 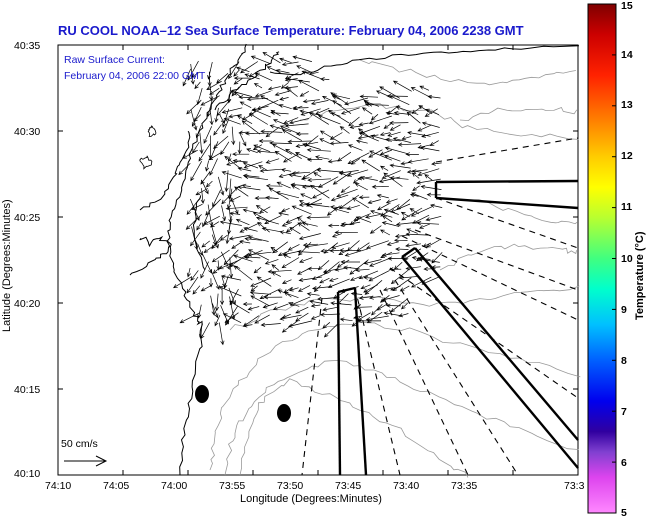 I want to click on colorbar-tick: 7, so click(x=624, y=412).